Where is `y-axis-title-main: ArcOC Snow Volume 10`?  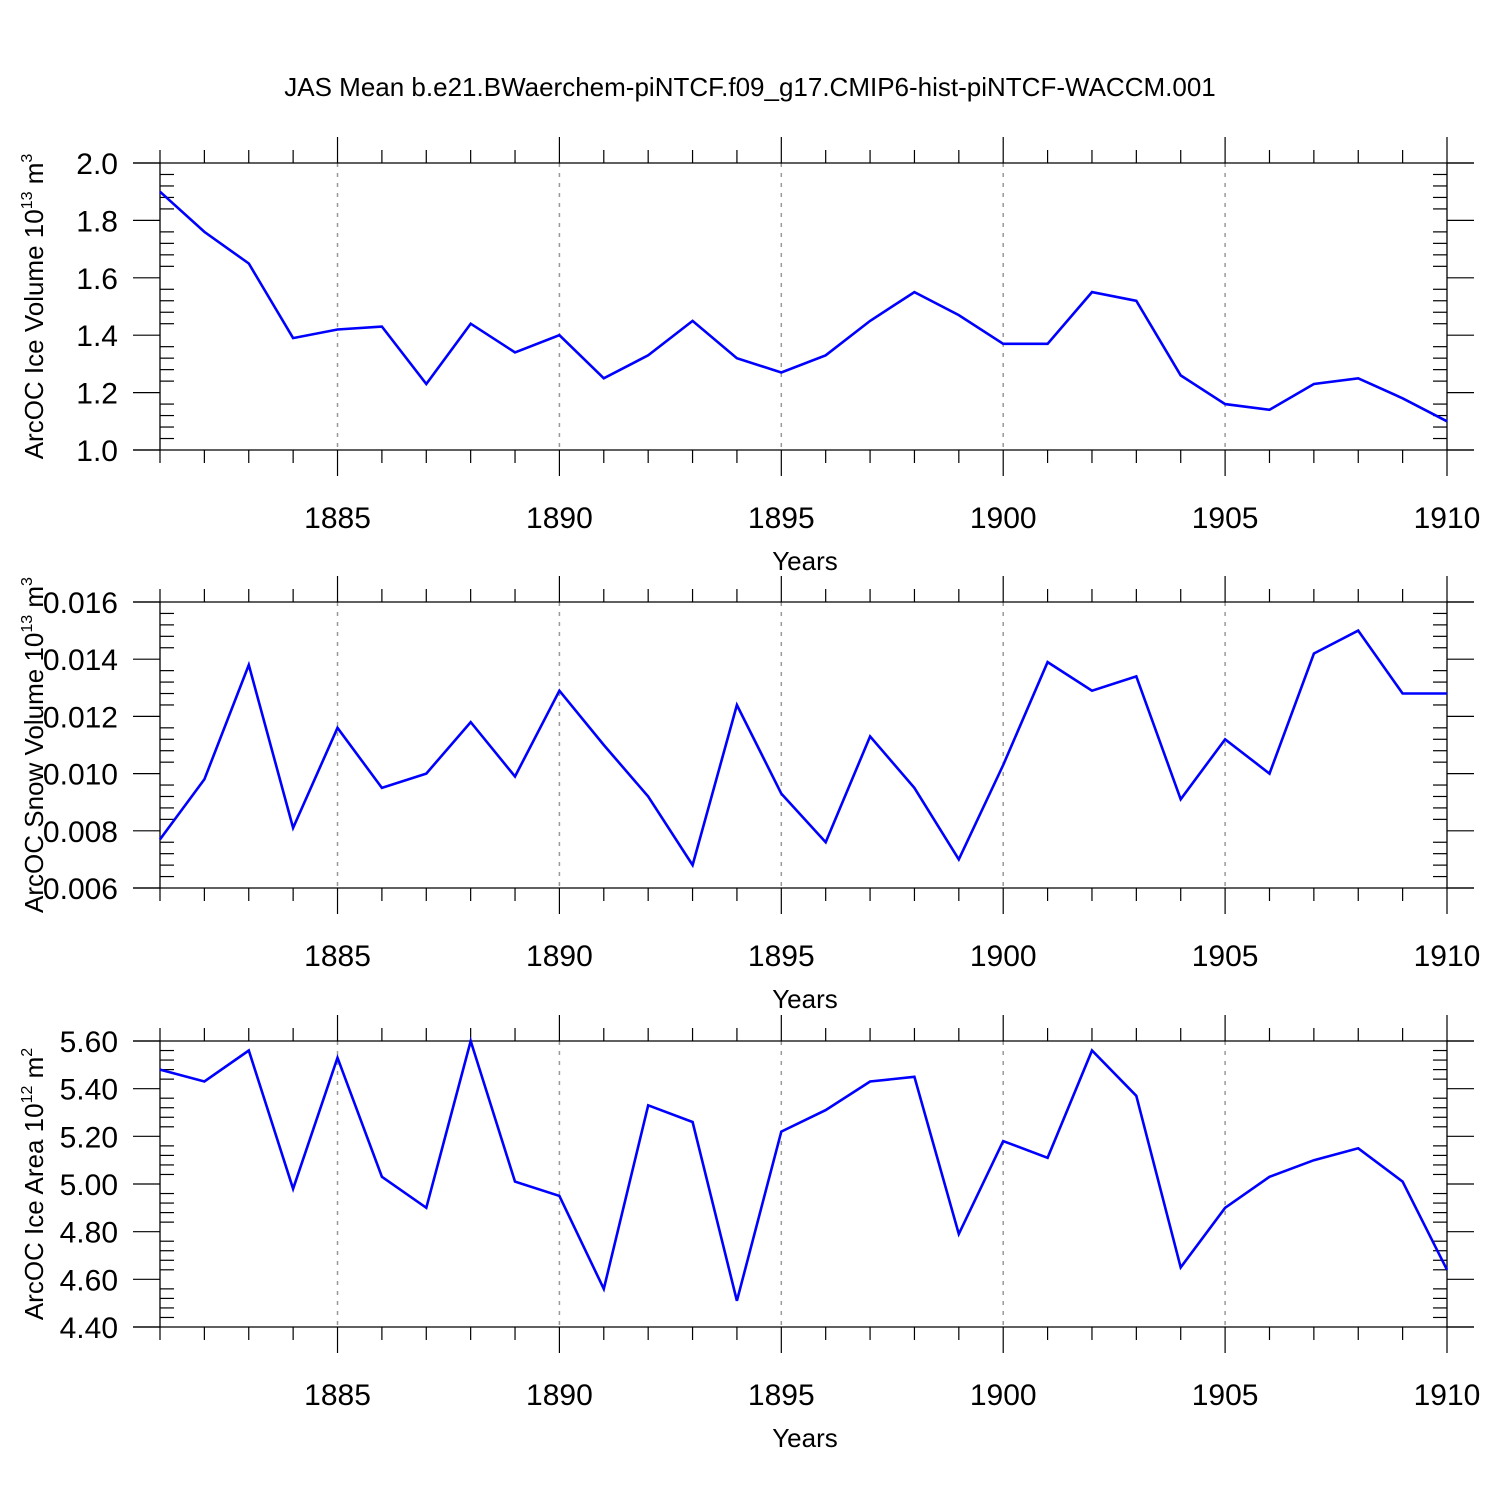
y-axis-title-main: ArcOC Snow Volume 10 is located at coordinates (34, 773).